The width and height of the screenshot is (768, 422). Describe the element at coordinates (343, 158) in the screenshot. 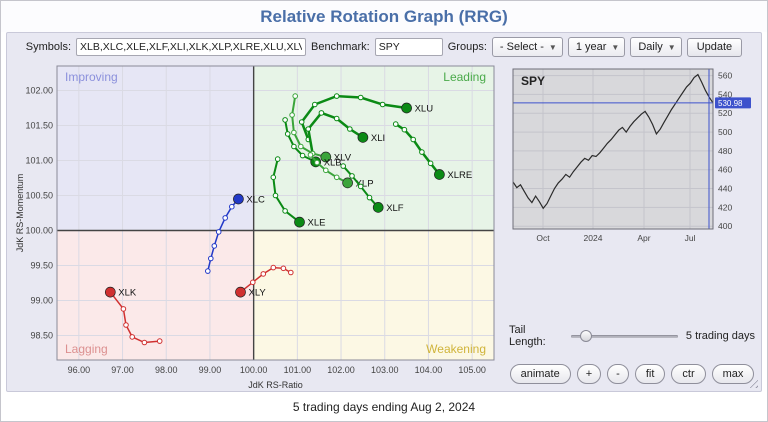

I see `svg-text: XLV` at that location.